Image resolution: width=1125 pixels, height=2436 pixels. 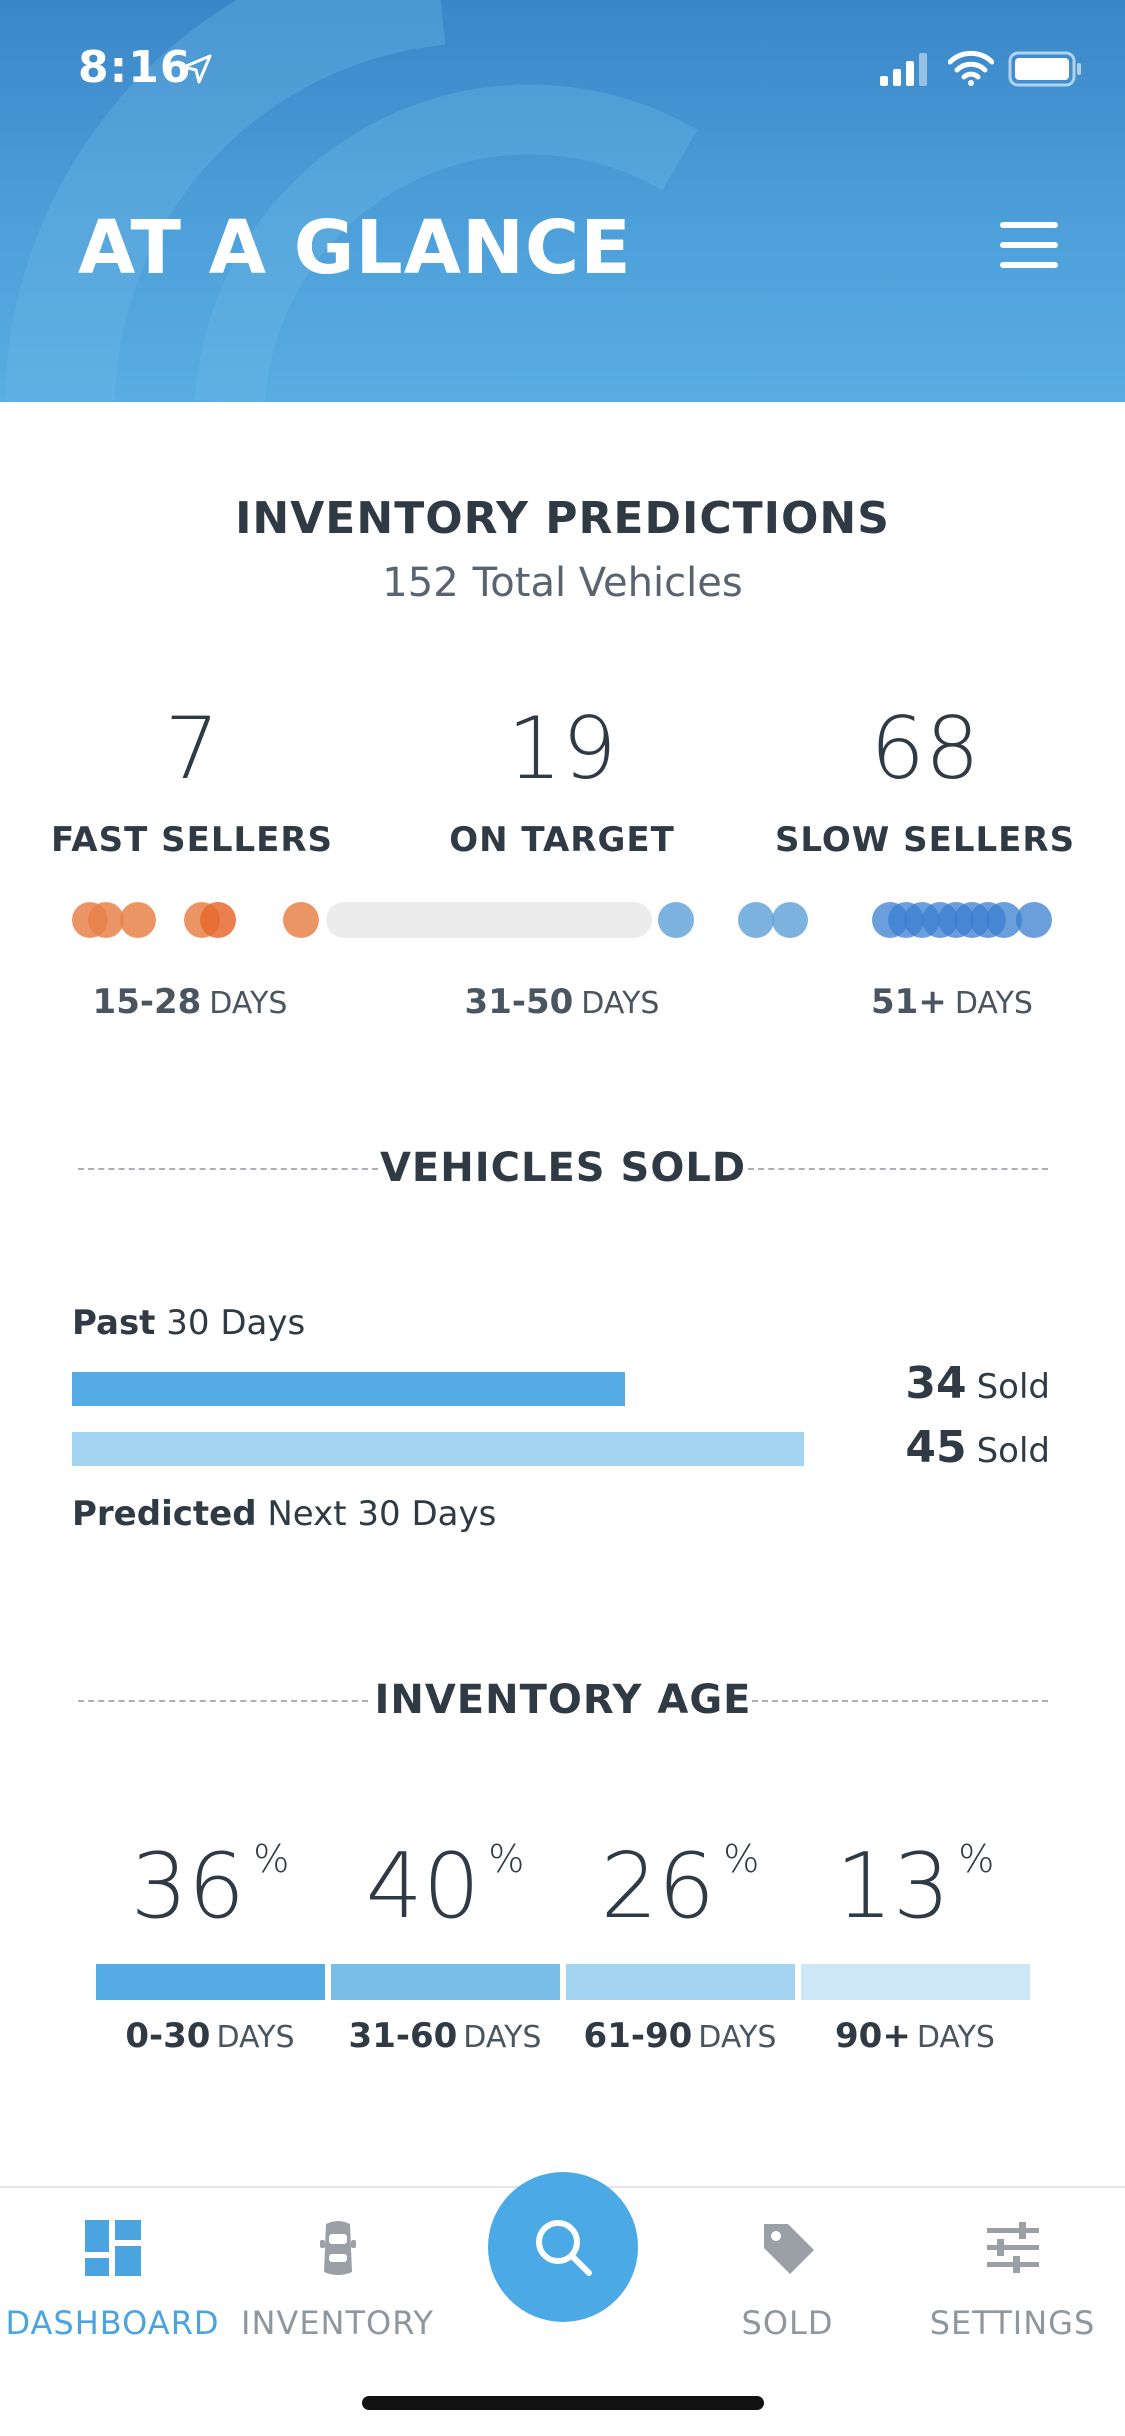 I want to click on age-bucket-3-value: 13%, so click(x=915, y=1886).